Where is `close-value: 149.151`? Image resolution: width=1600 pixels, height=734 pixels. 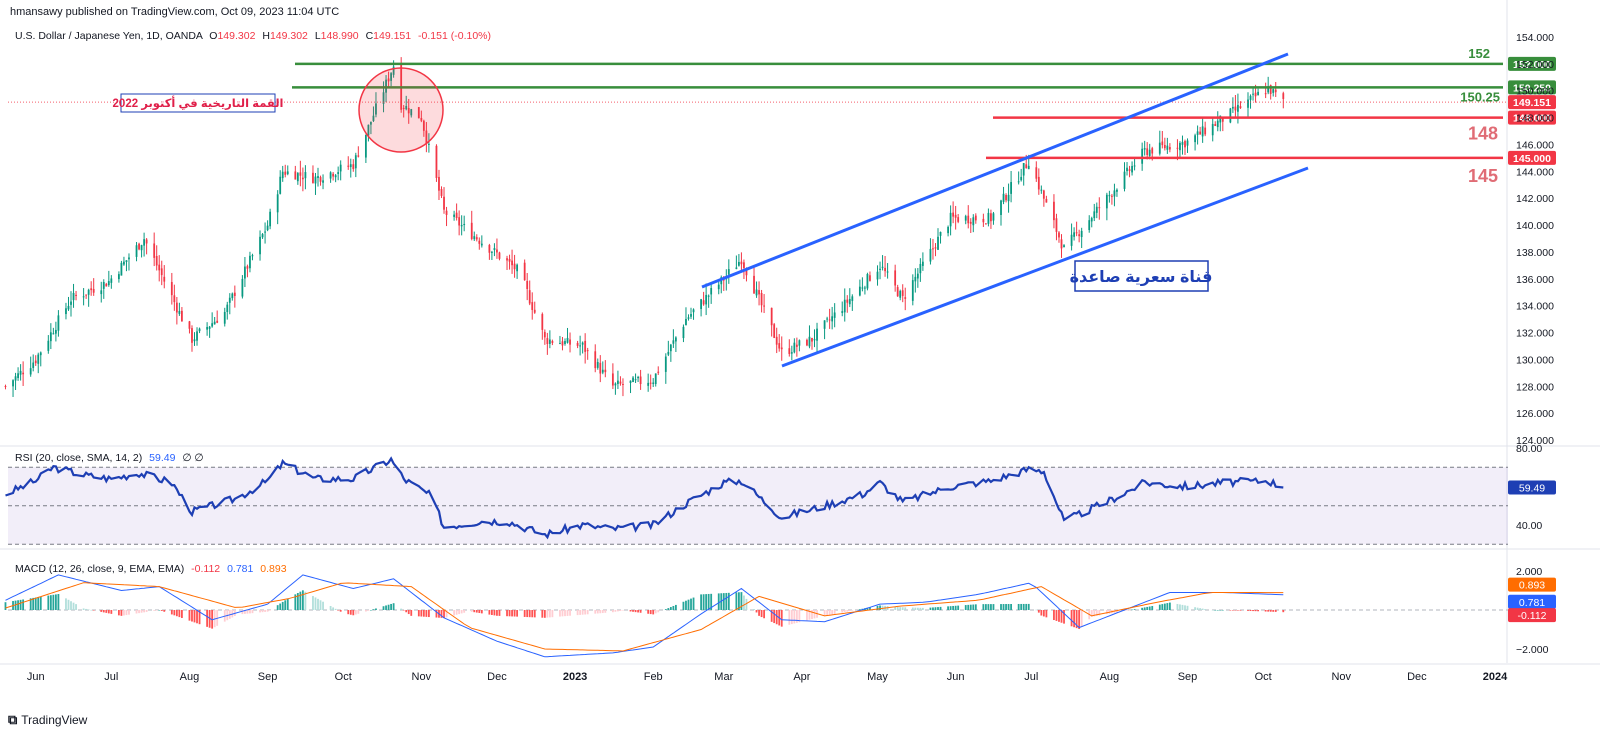
close-value: 149.151 is located at coordinates (392, 36).